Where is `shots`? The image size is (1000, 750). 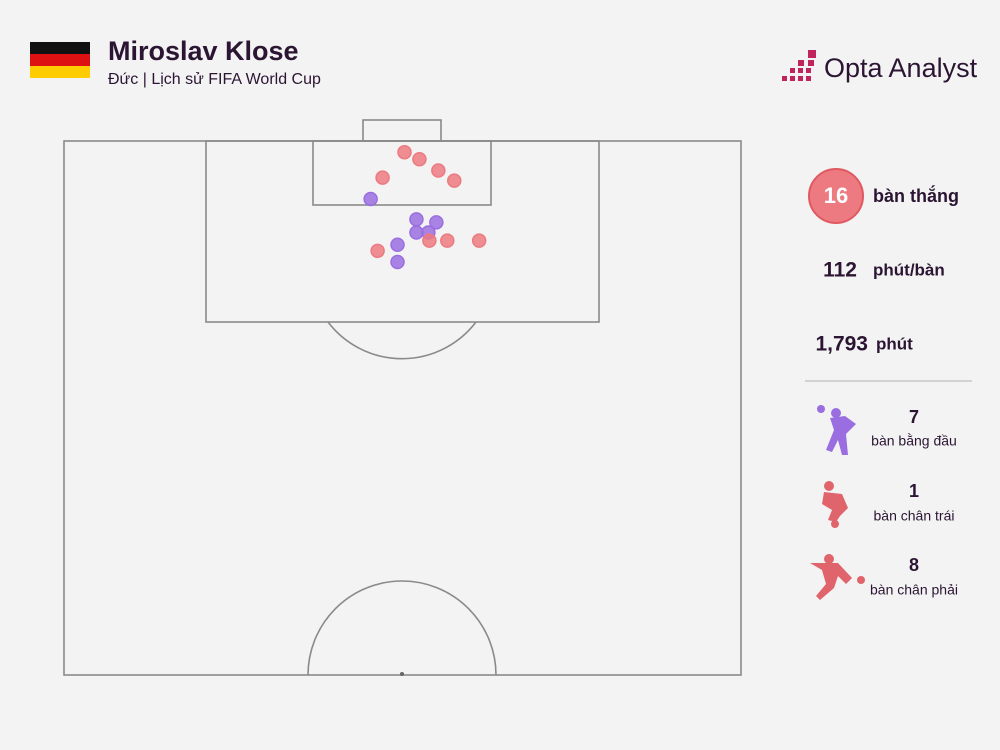 shots is located at coordinates (425, 207).